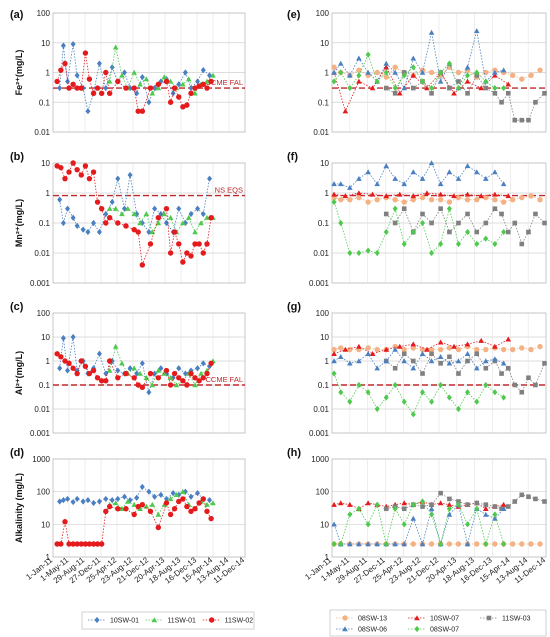 This screenshot has width=550, height=637. Describe the element at coordinates (372, 630) in the screenshot. I see `legend-label: 08SW-06` at that location.